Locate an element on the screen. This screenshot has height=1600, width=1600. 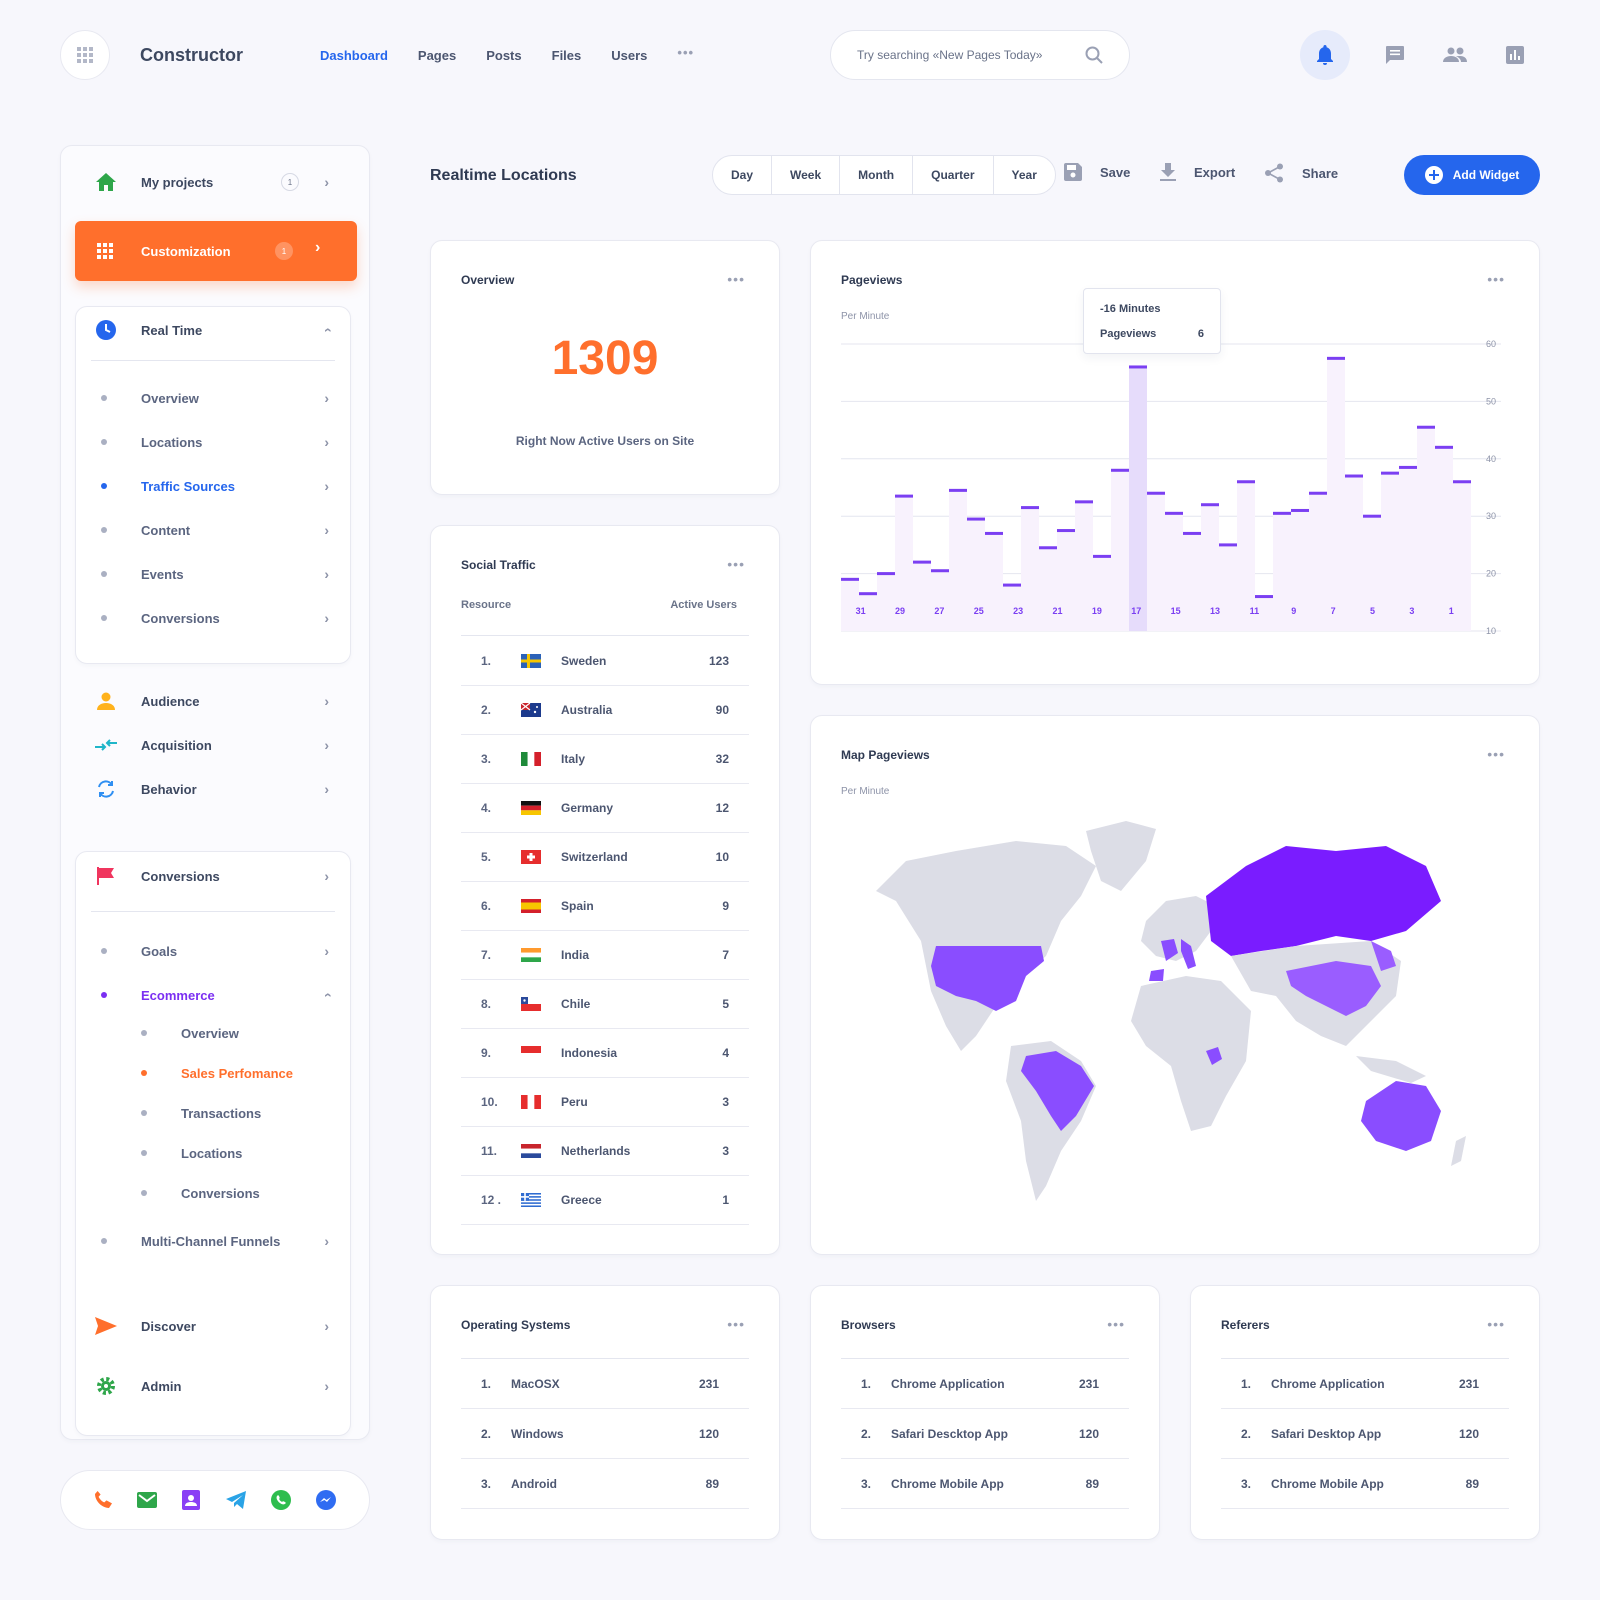
sidebar-item-discover: Discover › is located at coordinates (215, 1326).